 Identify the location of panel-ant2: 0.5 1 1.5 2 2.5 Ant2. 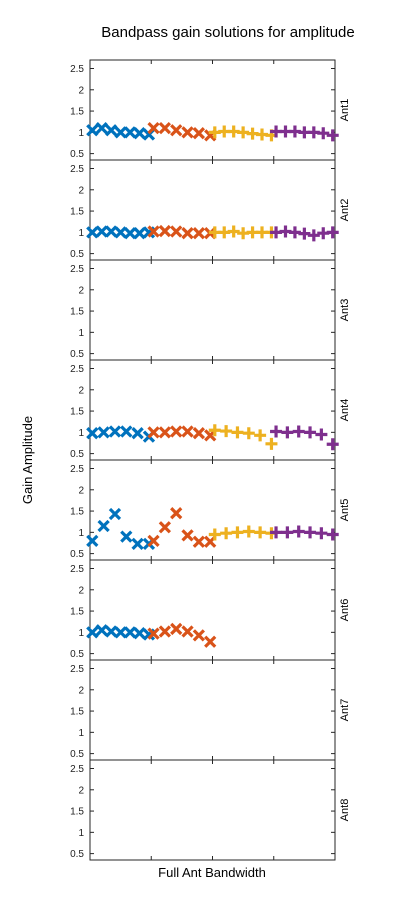
(210, 210).